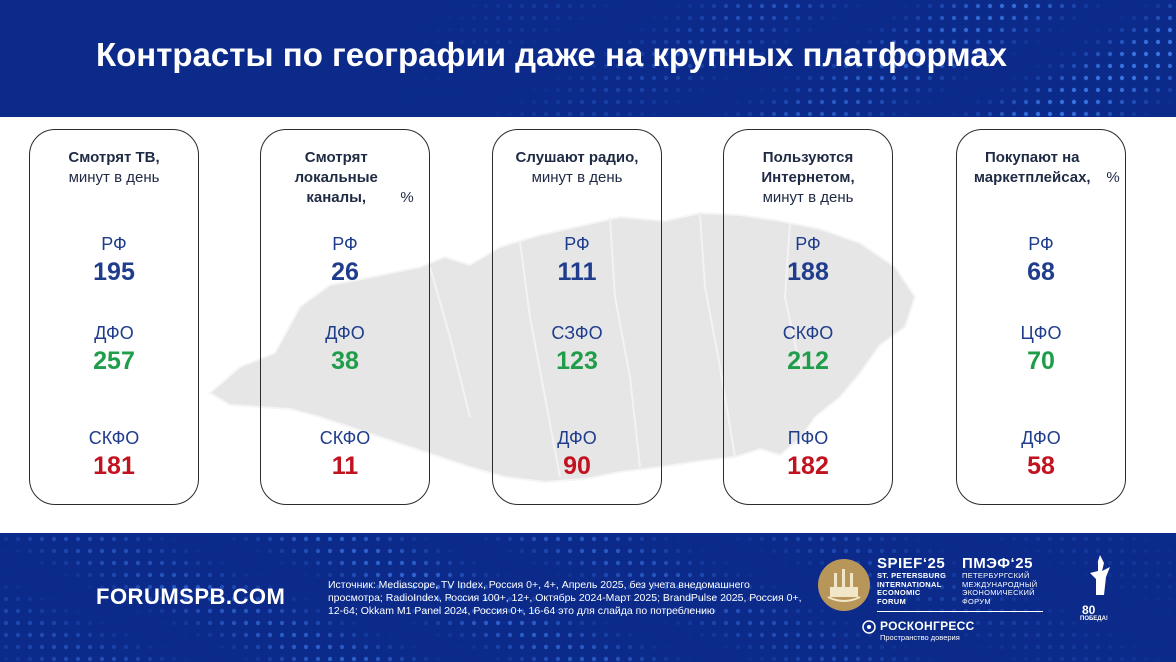 The image size is (1176, 662). What do you see at coordinates (1094, 619) in the screenshot?
I see `victory-word: ПОБЕДА!` at bounding box center [1094, 619].